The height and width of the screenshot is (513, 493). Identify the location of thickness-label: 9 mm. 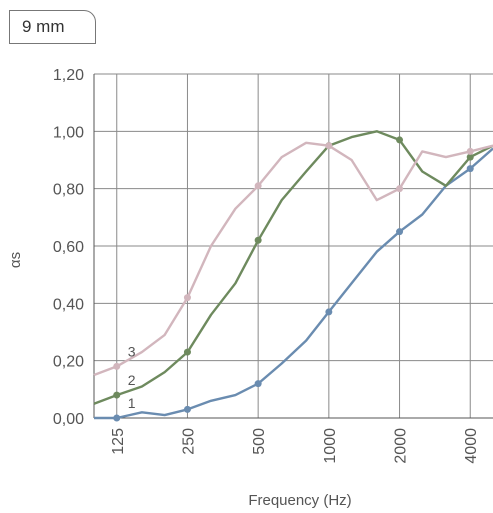
(52, 27).